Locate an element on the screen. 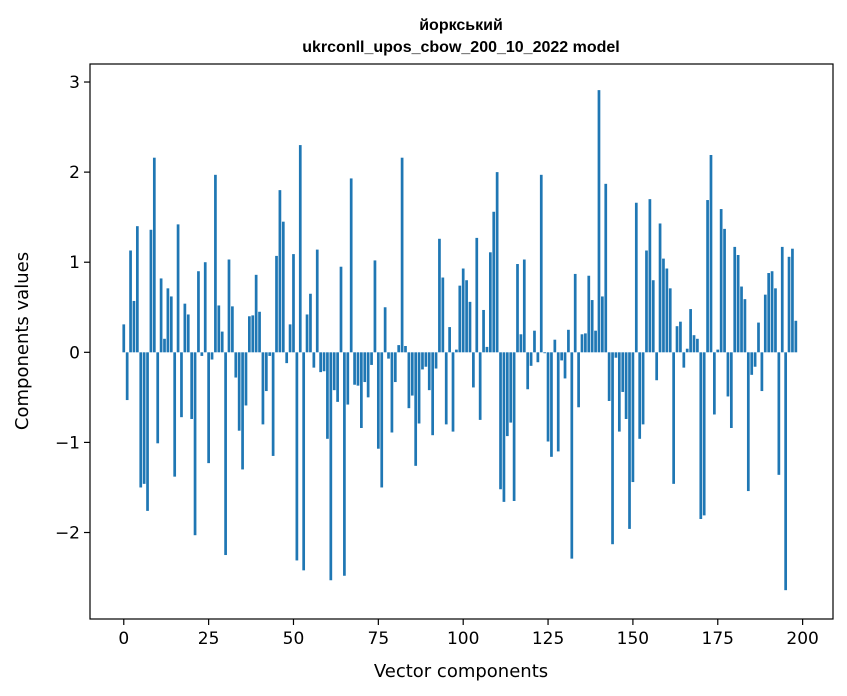  x-tick-label: 150 is located at coordinates (633, 639).